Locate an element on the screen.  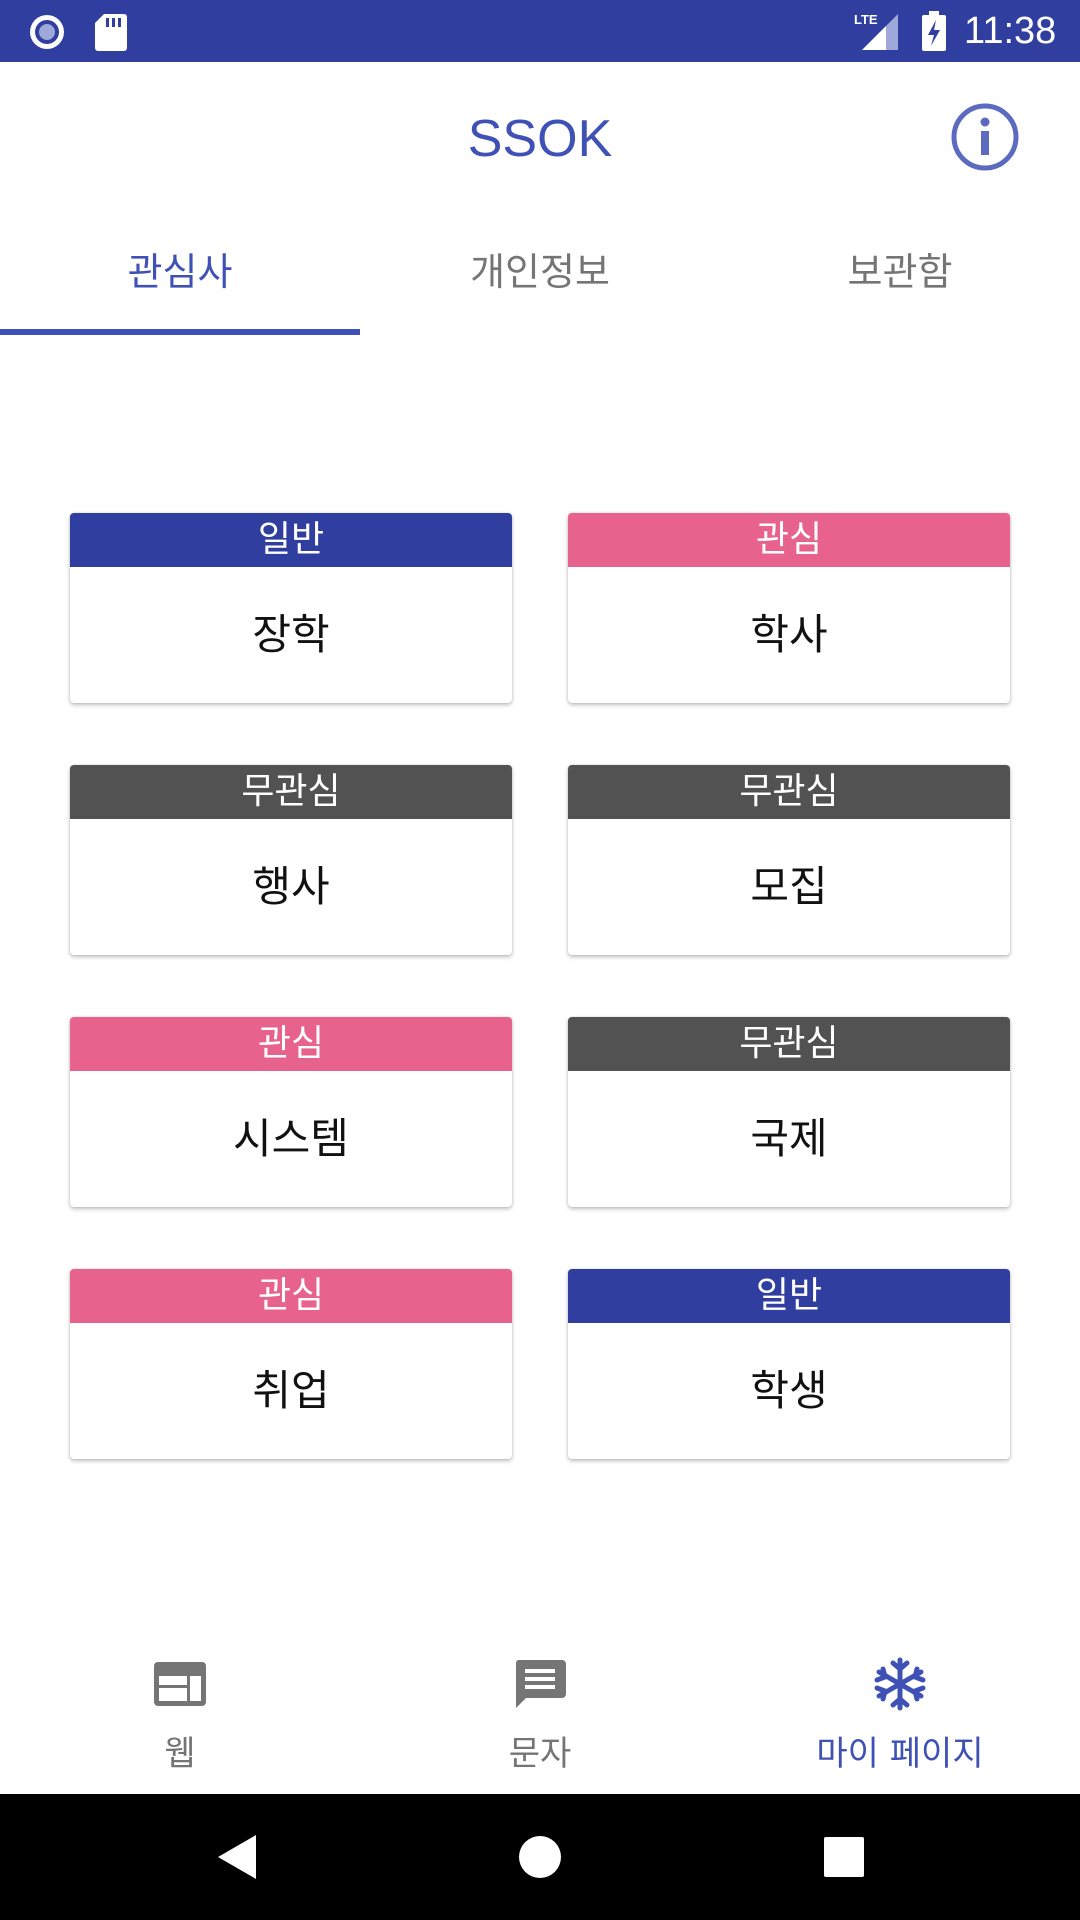
sd-card-icon is located at coordinates (111, 32).